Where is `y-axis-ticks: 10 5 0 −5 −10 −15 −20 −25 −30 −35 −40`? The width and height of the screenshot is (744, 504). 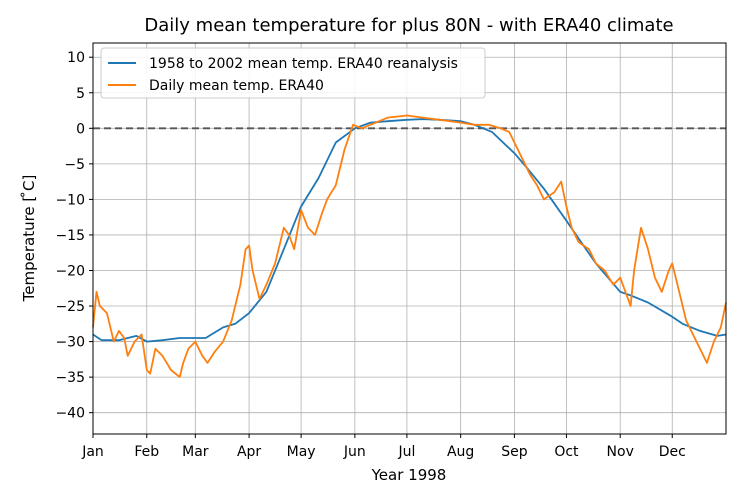 y-axis-ticks: 10 5 0 −5 −10 −15 −20 −25 −30 −35 −40 is located at coordinates (74, 236).